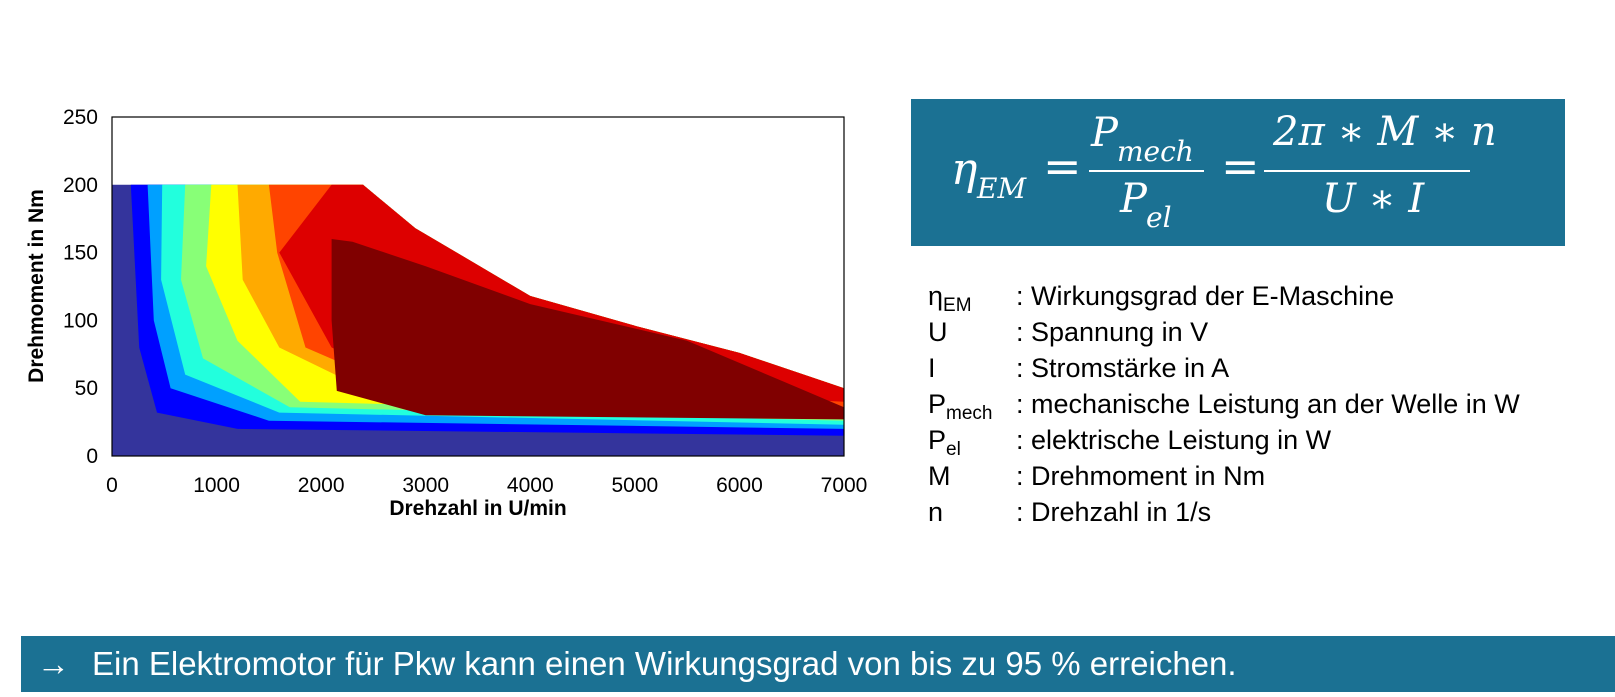 The image size is (1615, 697). What do you see at coordinates (80, 253) in the screenshot?
I see `y-tick-label: 150` at bounding box center [80, 253].